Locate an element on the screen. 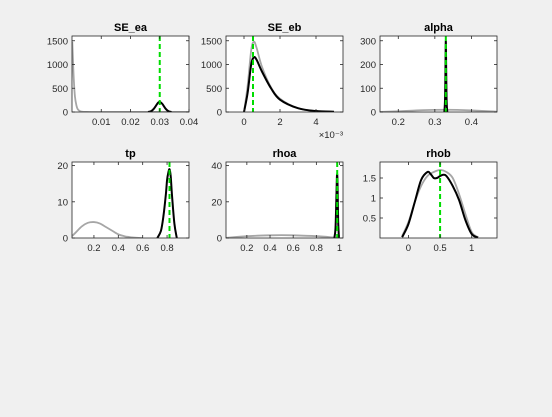 Image resolution: width=552 pixels, height=417 pixels. y-tick-label: 100 is located at coordinates (368, 89).